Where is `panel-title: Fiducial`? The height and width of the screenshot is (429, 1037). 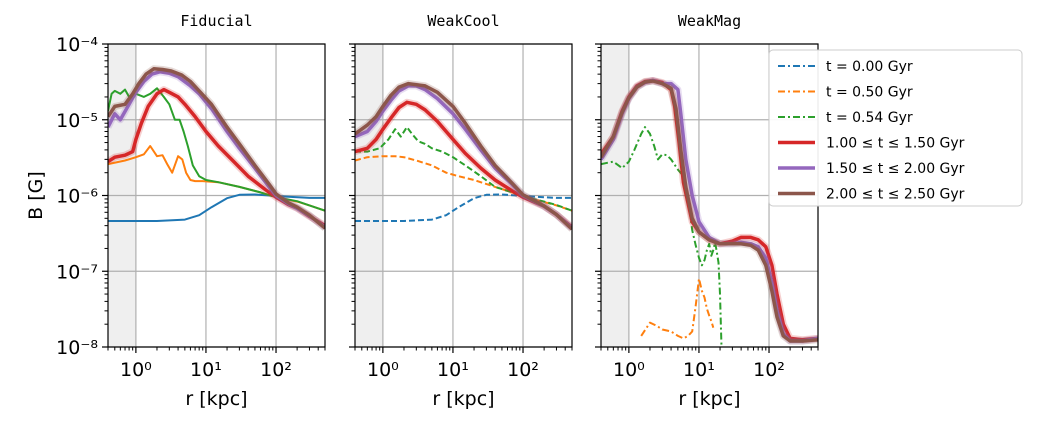
panel-title: Fiducial is located at coordinates (216, 21).